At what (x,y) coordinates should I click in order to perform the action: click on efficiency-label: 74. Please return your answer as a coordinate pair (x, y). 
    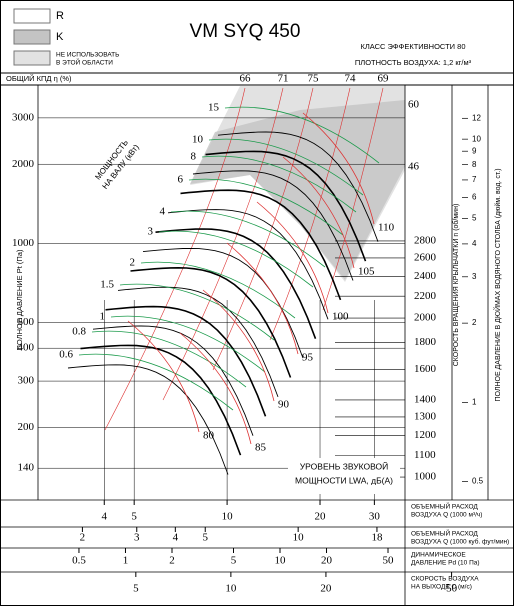
    Looking at the image, I should click on (351, 79).